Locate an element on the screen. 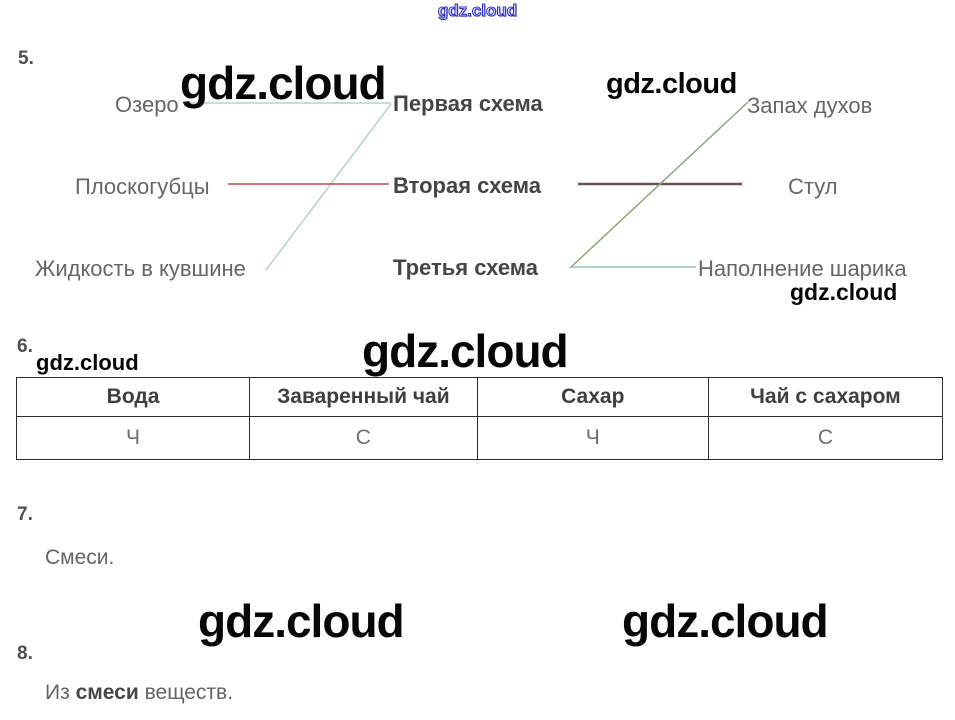 Image resolution: width=955 pixels, height=720 pixels. match-left-ploskogubtsy: Плоскогубцы is located at coordinates (142, 186).